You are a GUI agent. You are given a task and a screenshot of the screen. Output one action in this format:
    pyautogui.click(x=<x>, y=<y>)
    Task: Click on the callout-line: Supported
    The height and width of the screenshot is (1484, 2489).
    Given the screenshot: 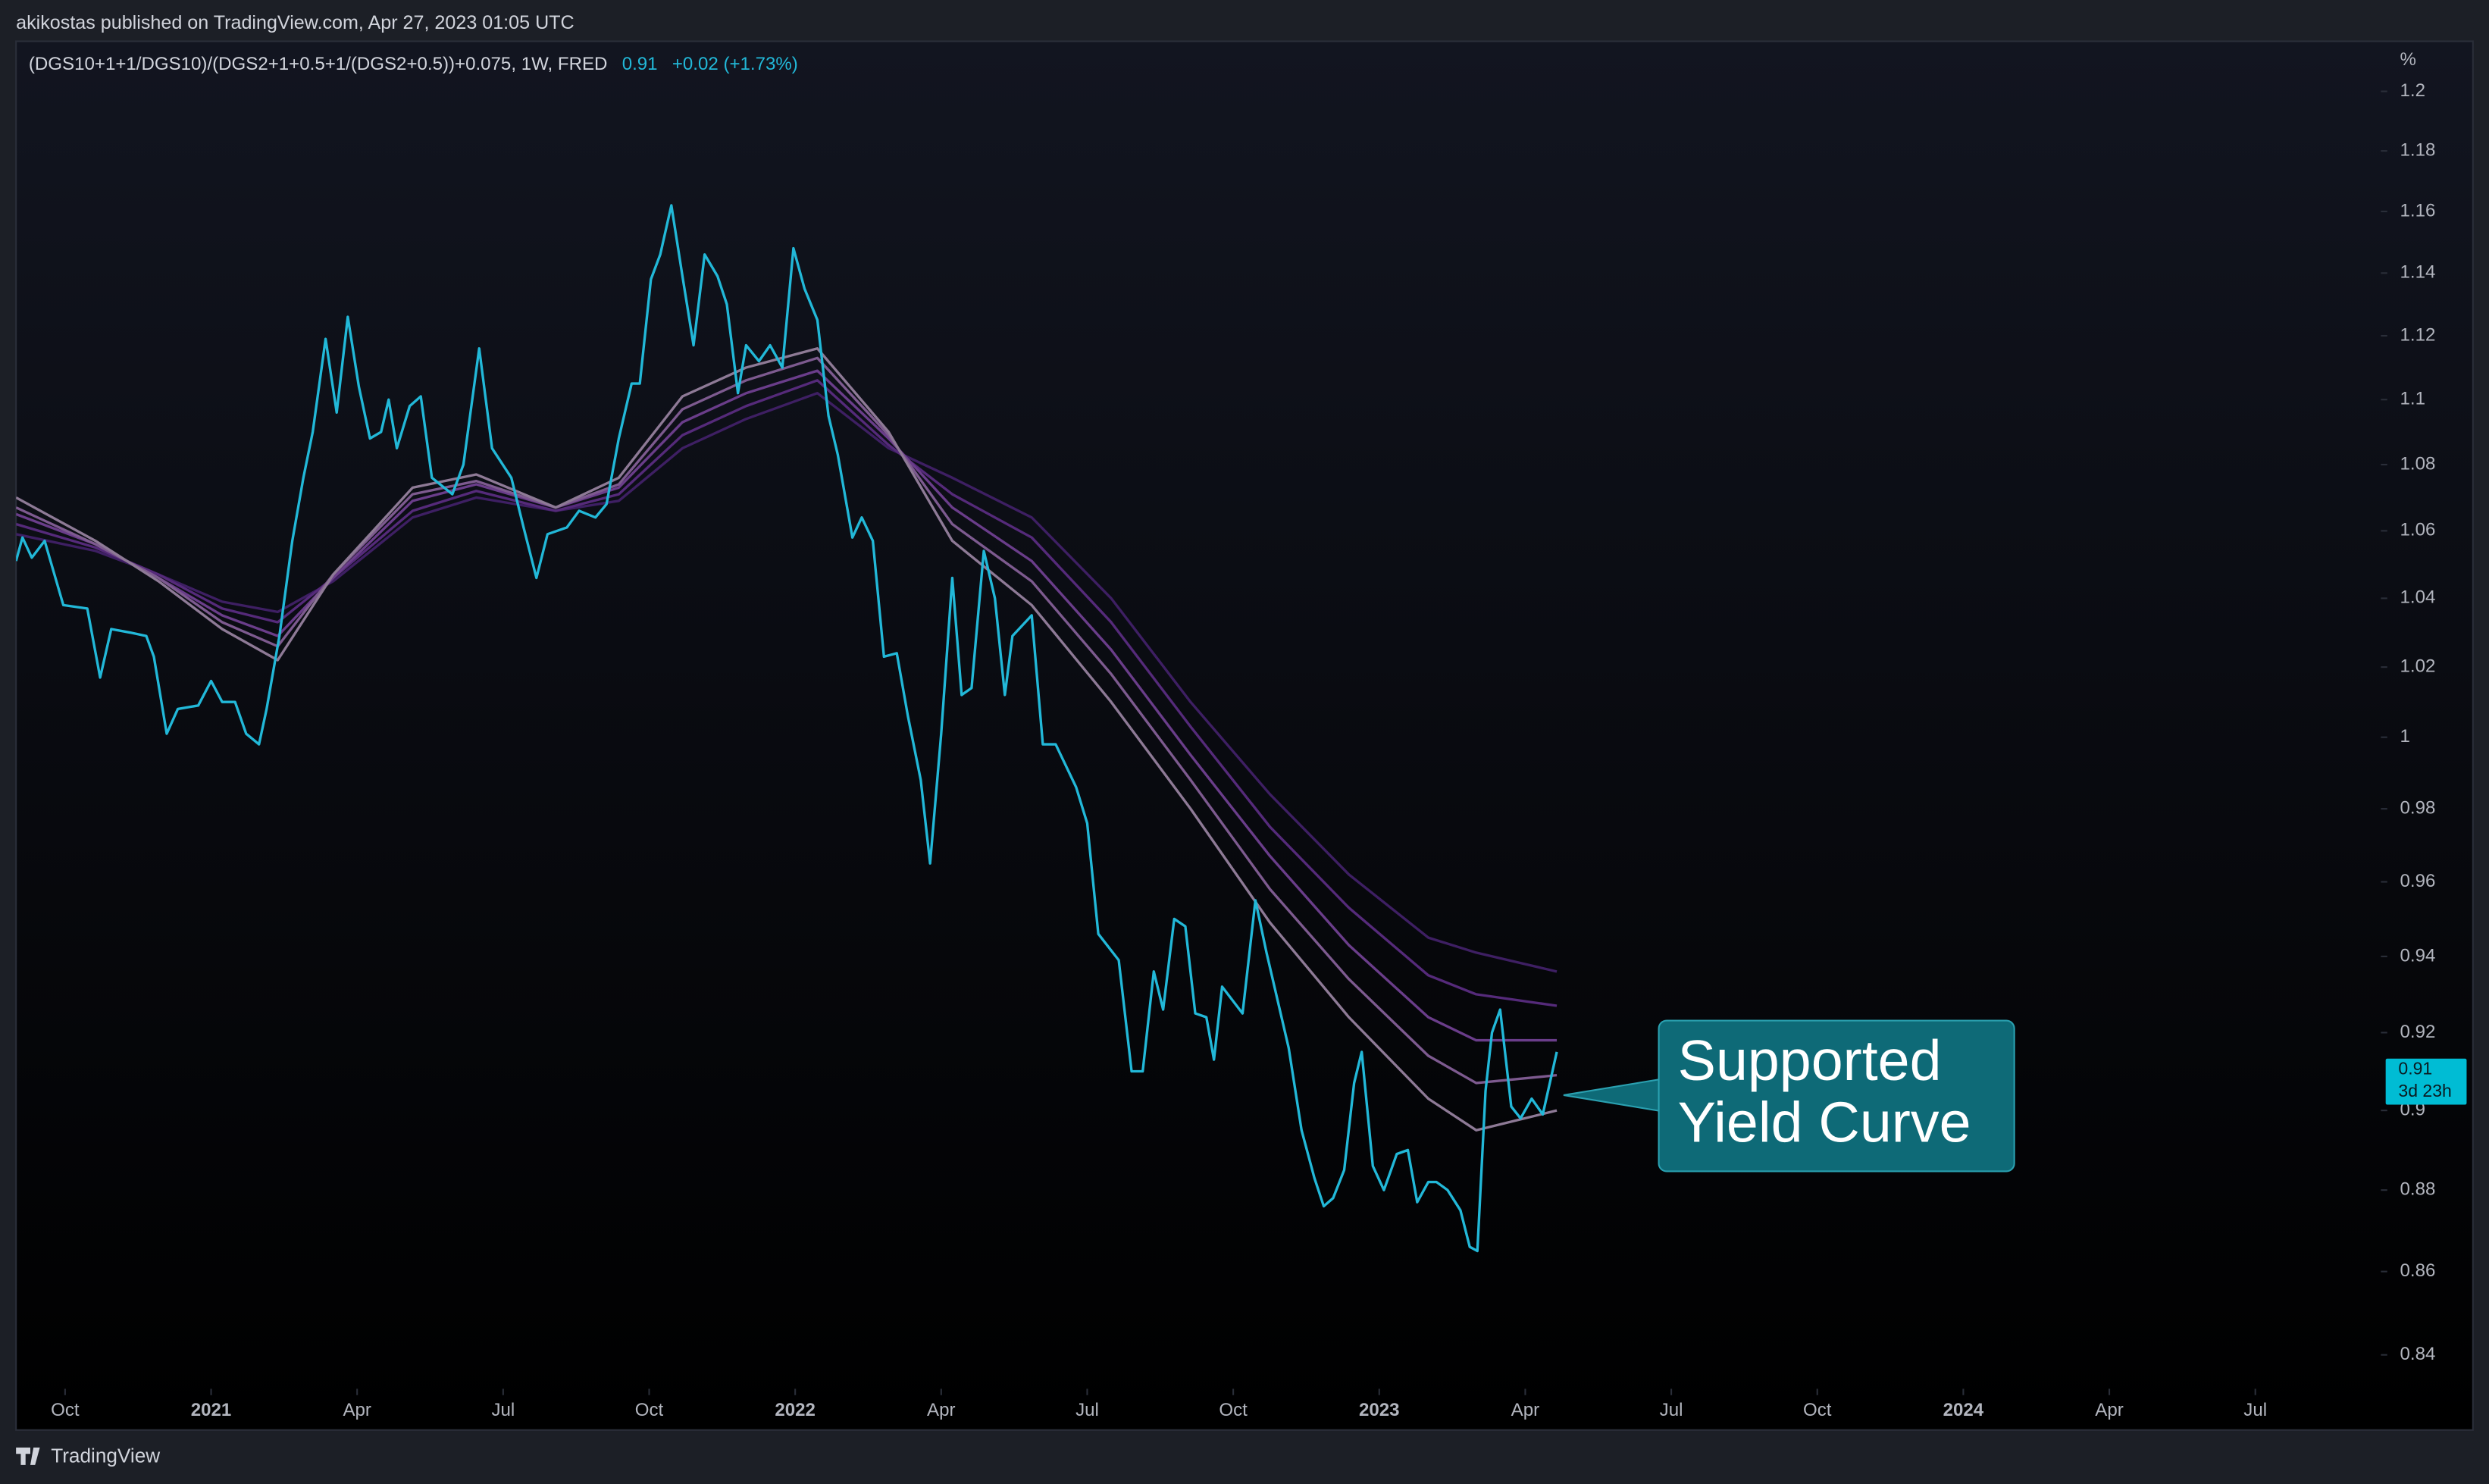 What is the action you would take?
    pyautogui.click(x=1810, y=1060)
    